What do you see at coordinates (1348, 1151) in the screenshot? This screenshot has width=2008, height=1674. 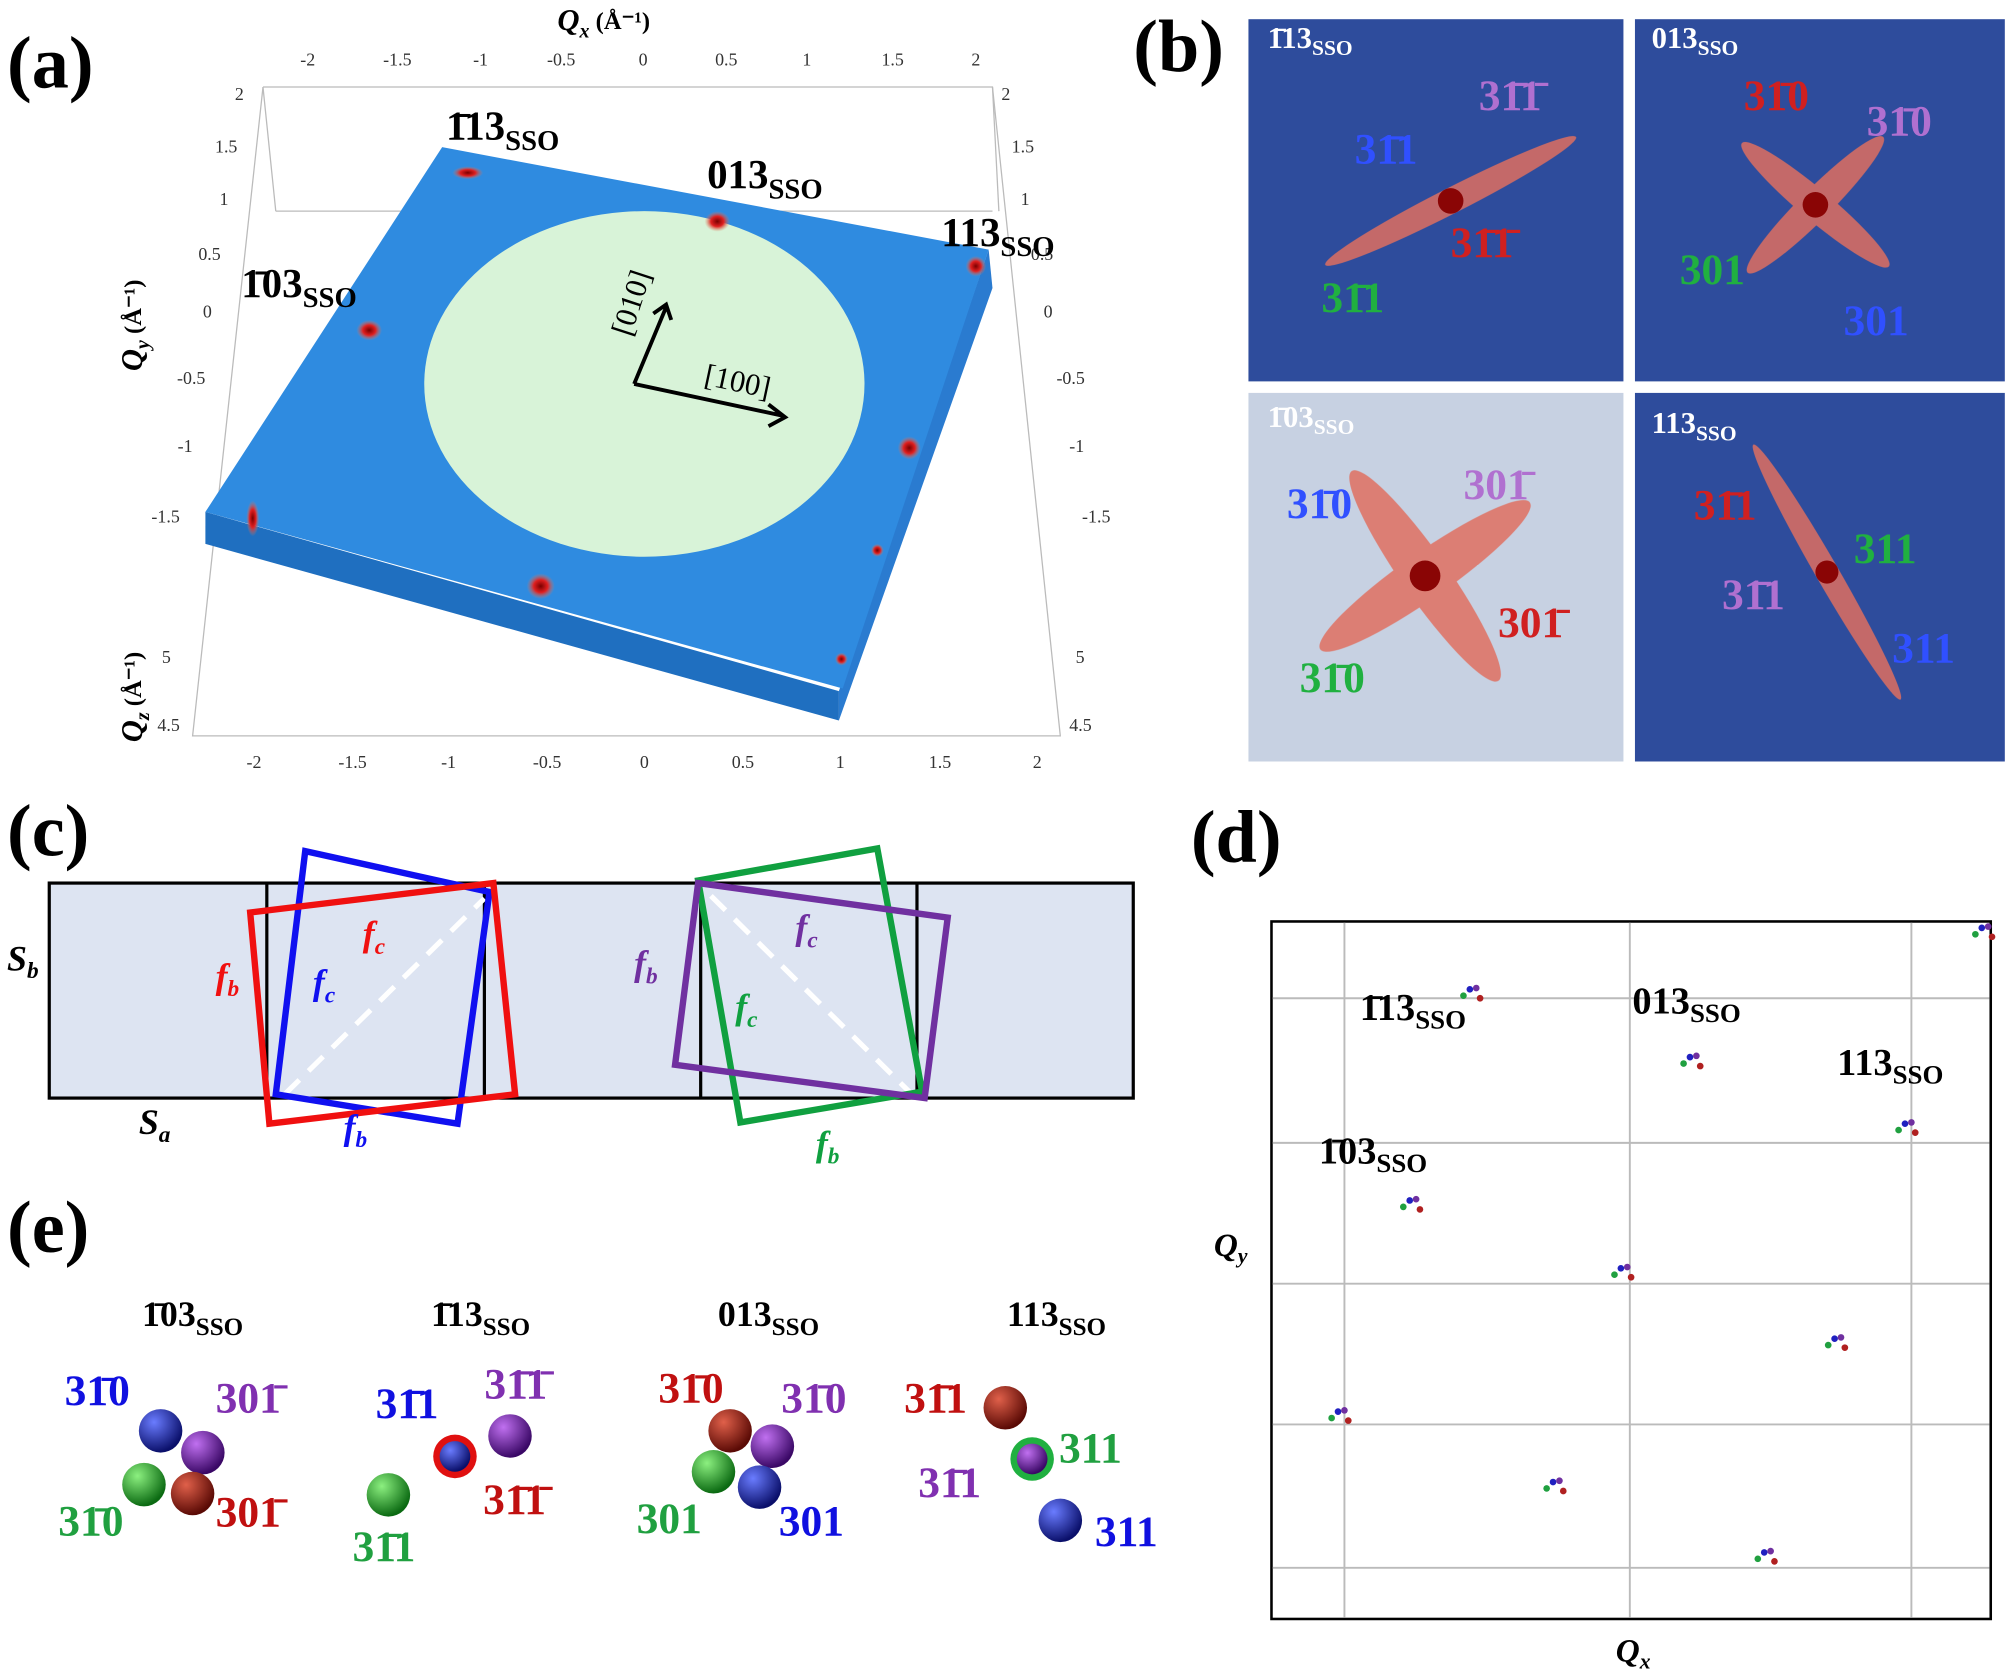 I see `hkl: 1̄03` at bounding box center [1348, 1151].